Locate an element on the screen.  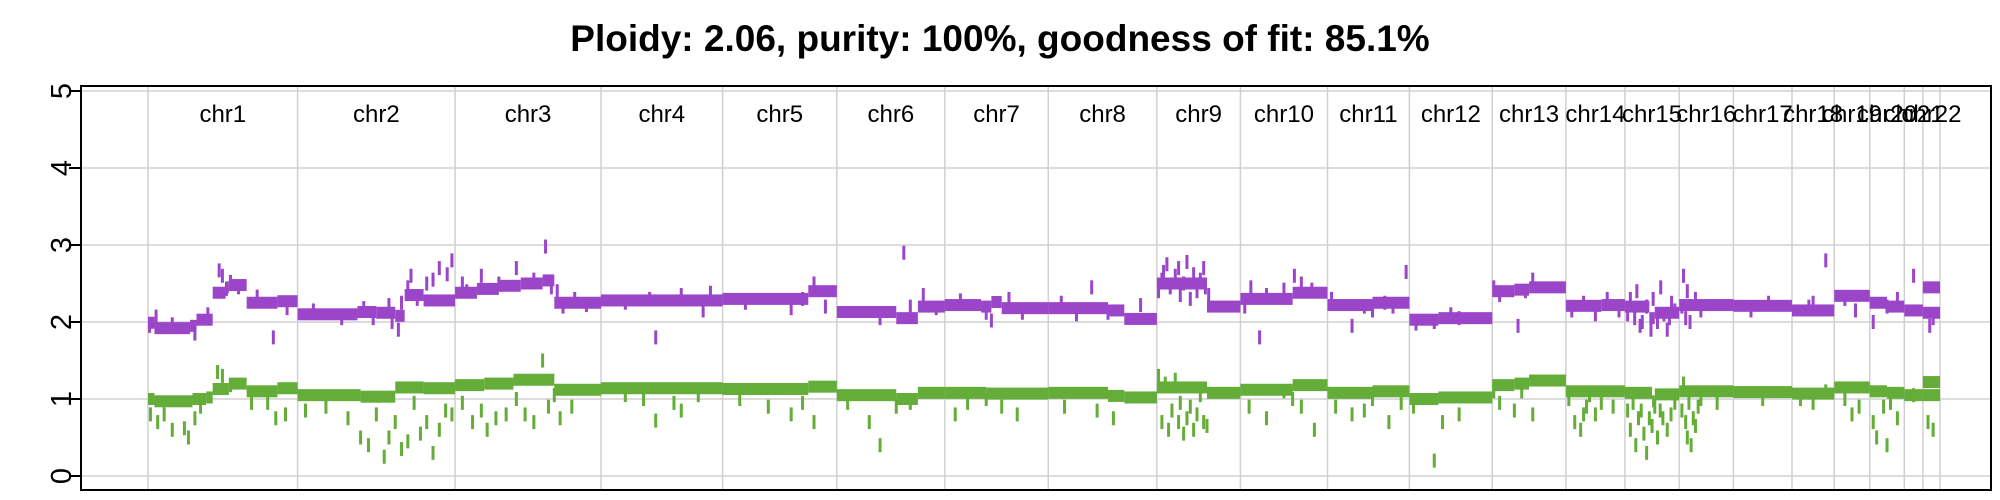
chromosome-label-chr10: chr10 is located at coordinates (1284, 114).